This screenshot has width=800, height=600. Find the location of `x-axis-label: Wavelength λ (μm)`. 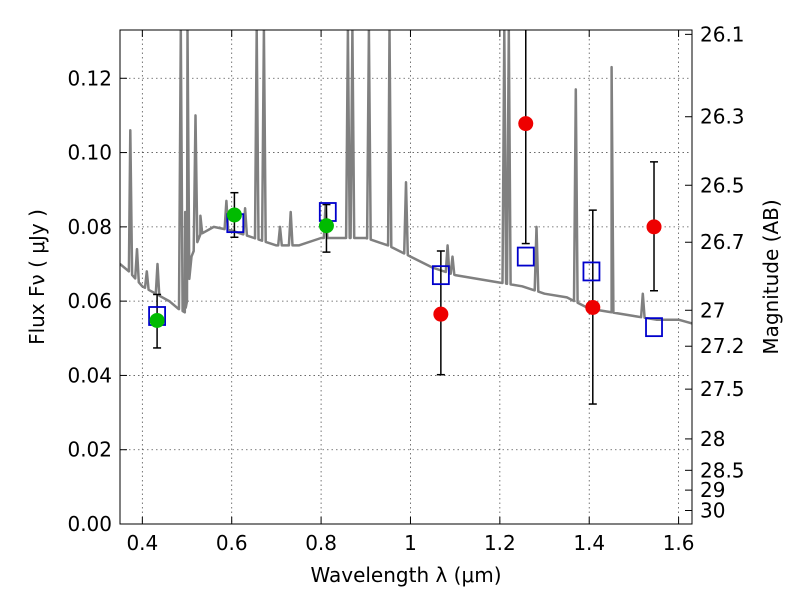

x-axis-label: Wavelength λ (μm) is located at coordinates (405, 575).